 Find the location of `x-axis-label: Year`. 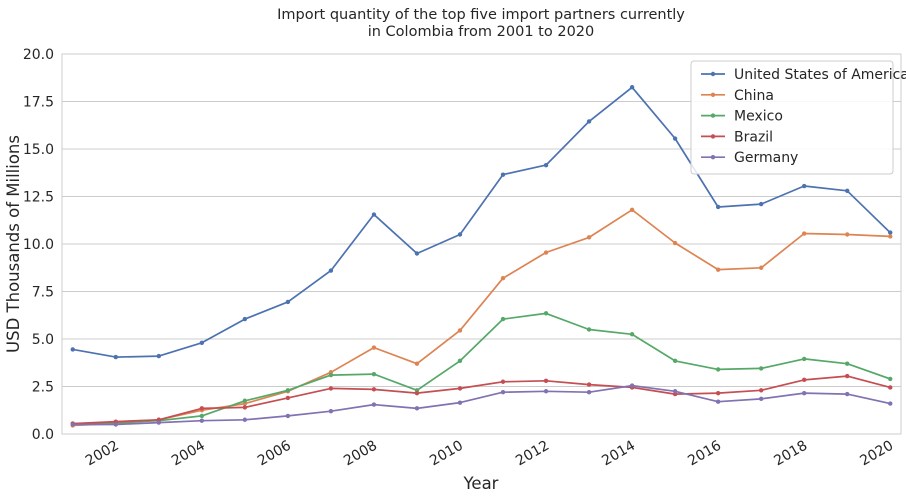

x-axis-label: Year is located at coordinates (481, 483).